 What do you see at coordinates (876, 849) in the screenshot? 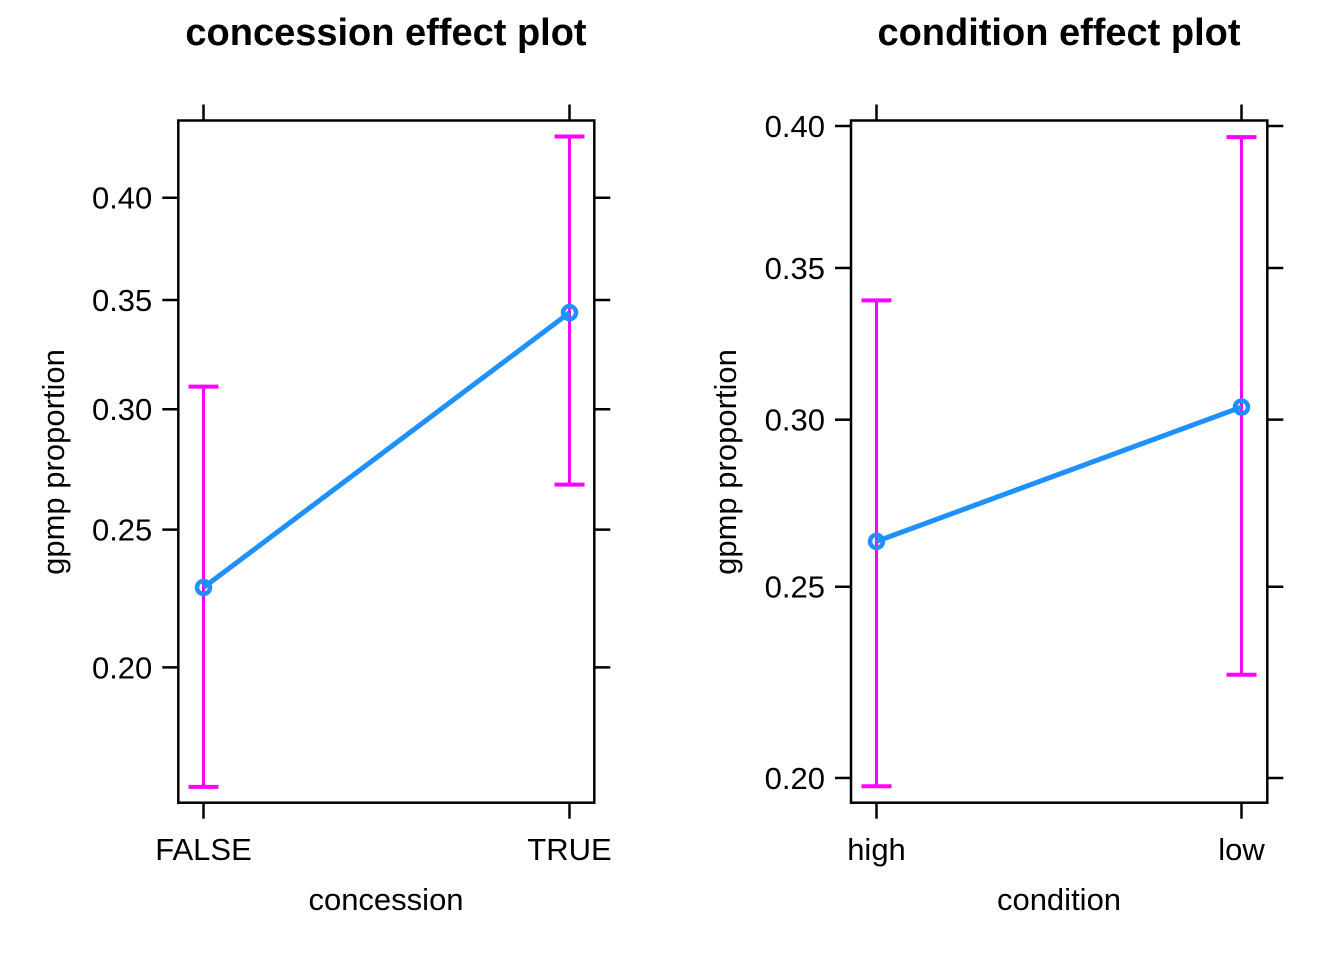
I see `x-category-label: high` at bounding box center [876, 849].